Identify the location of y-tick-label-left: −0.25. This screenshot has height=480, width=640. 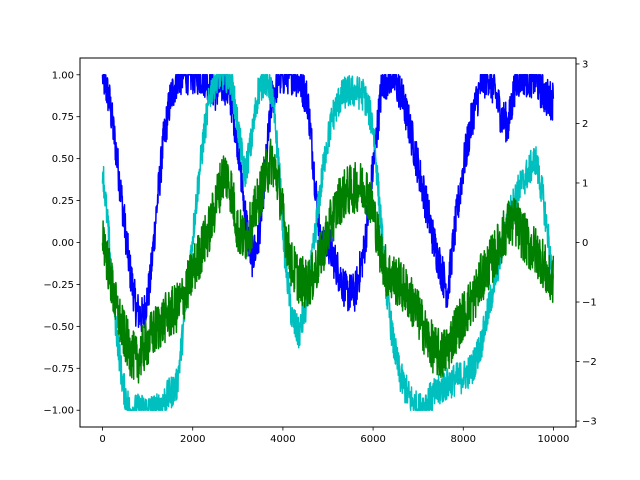
(58, 285).